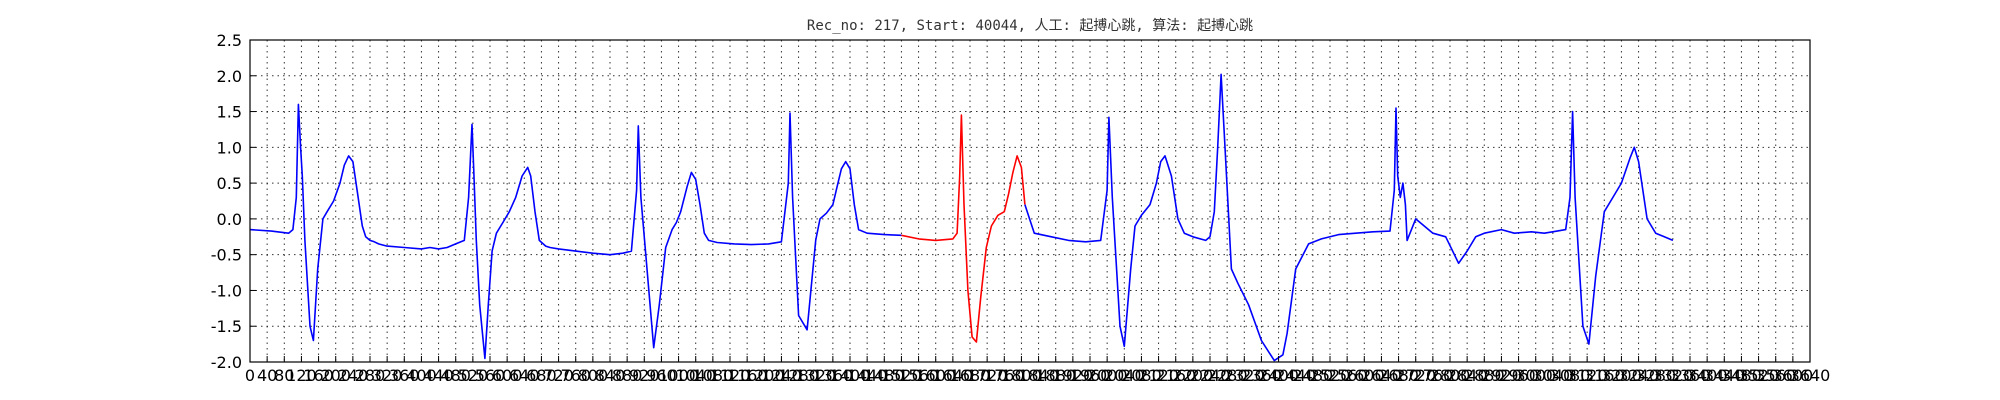  I want to click on x-tick-label: 1080, so click(712, 375).